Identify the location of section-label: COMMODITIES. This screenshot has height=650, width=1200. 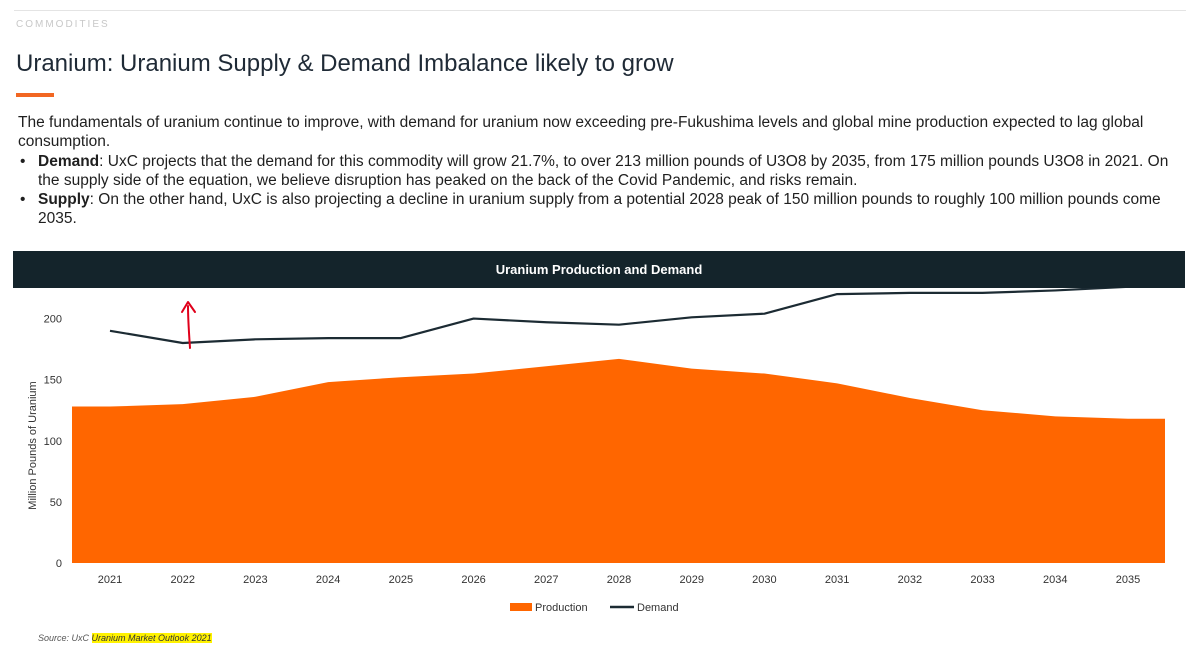
(63, 24).